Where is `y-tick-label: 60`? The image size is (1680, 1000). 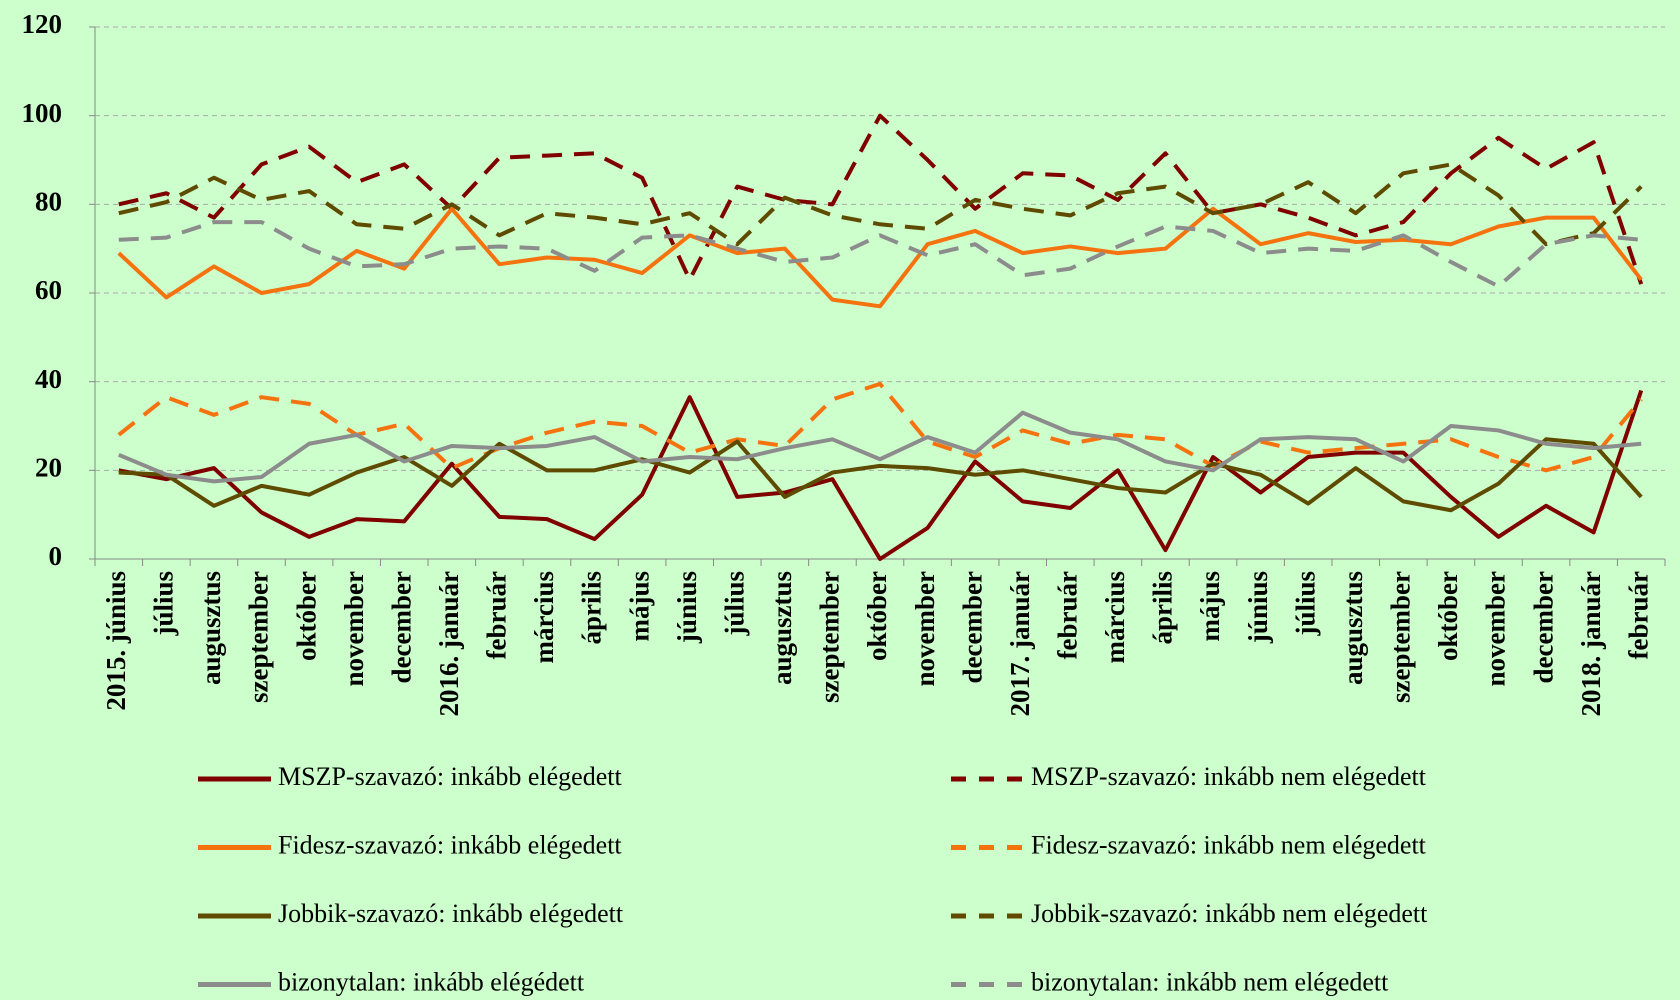
y-tick-label: 60 is located at coordinates (48, 290).